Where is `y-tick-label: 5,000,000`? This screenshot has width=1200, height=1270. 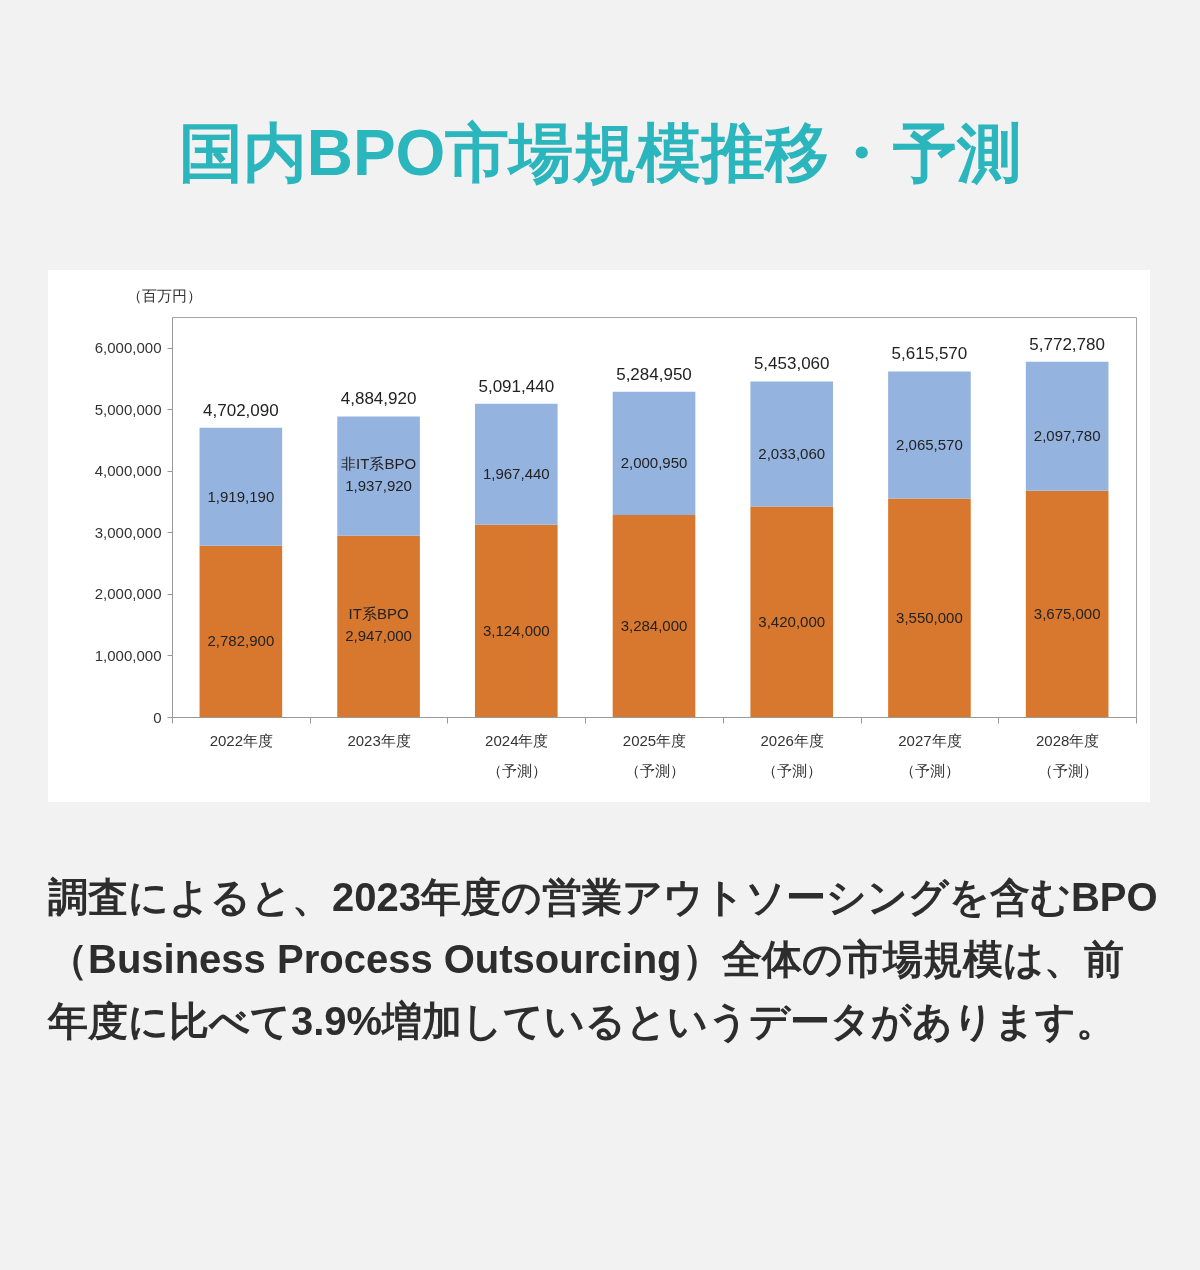
y-tick-label: 5,000,000 is located at coordinates (128, 409).